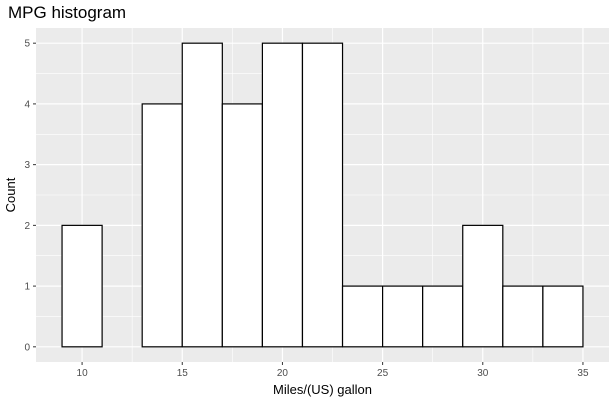  Describe the element at coordinates (27, 226) in the screenshot. I see `y-tick-label: 2` at that location.